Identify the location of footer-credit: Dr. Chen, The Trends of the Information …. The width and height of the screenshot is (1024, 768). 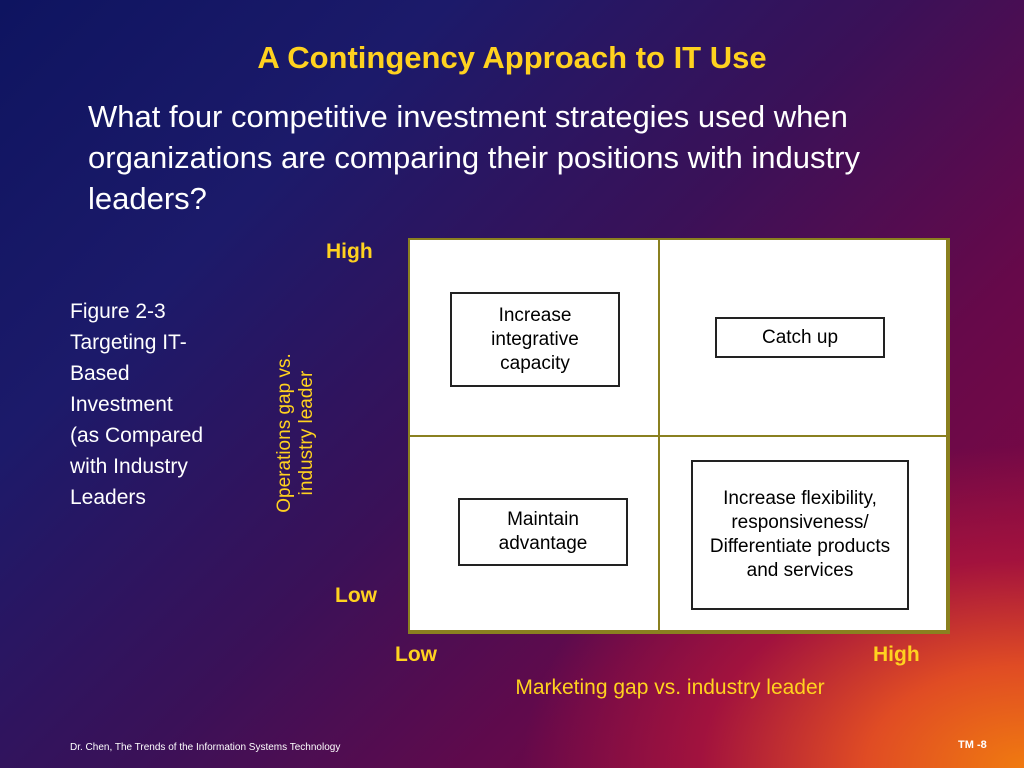
(205, 747).